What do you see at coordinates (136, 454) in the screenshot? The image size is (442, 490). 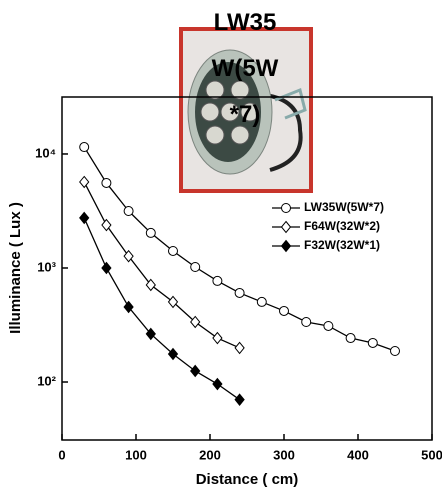 I see `x-tick-label: 100` at bounding box center [136, 454].